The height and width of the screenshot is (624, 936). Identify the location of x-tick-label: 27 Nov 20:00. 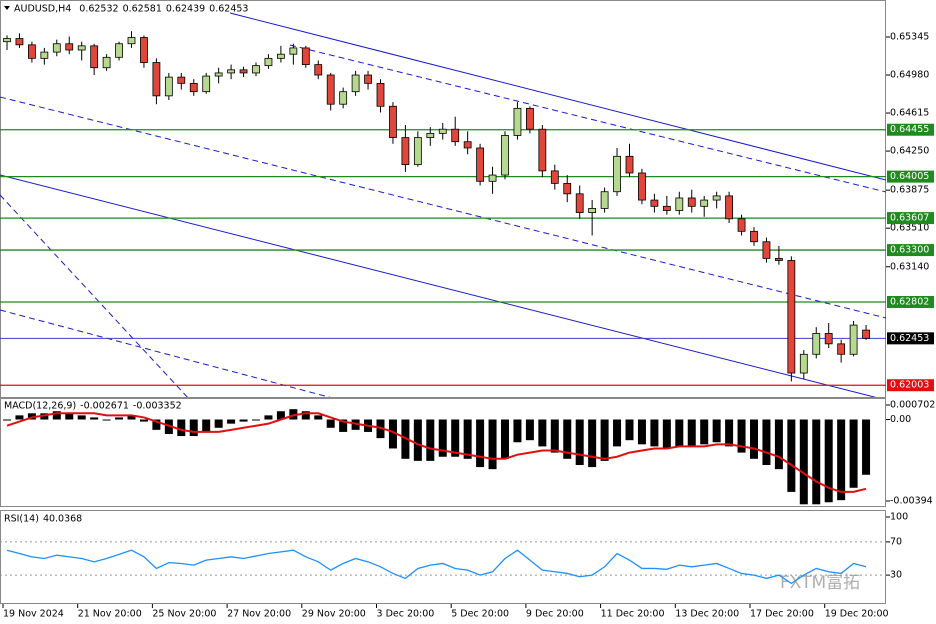
(259, 614).